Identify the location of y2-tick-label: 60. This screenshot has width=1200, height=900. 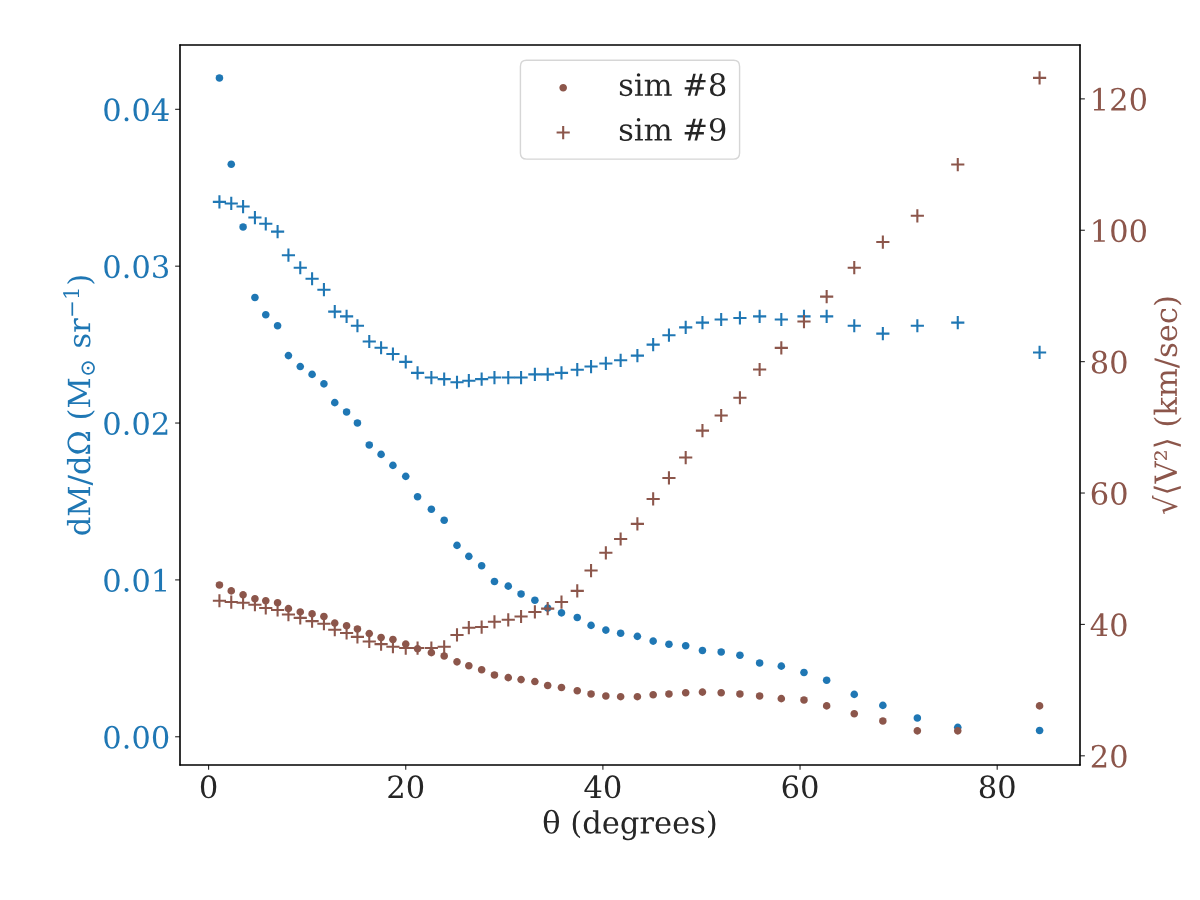
(1109, 493).